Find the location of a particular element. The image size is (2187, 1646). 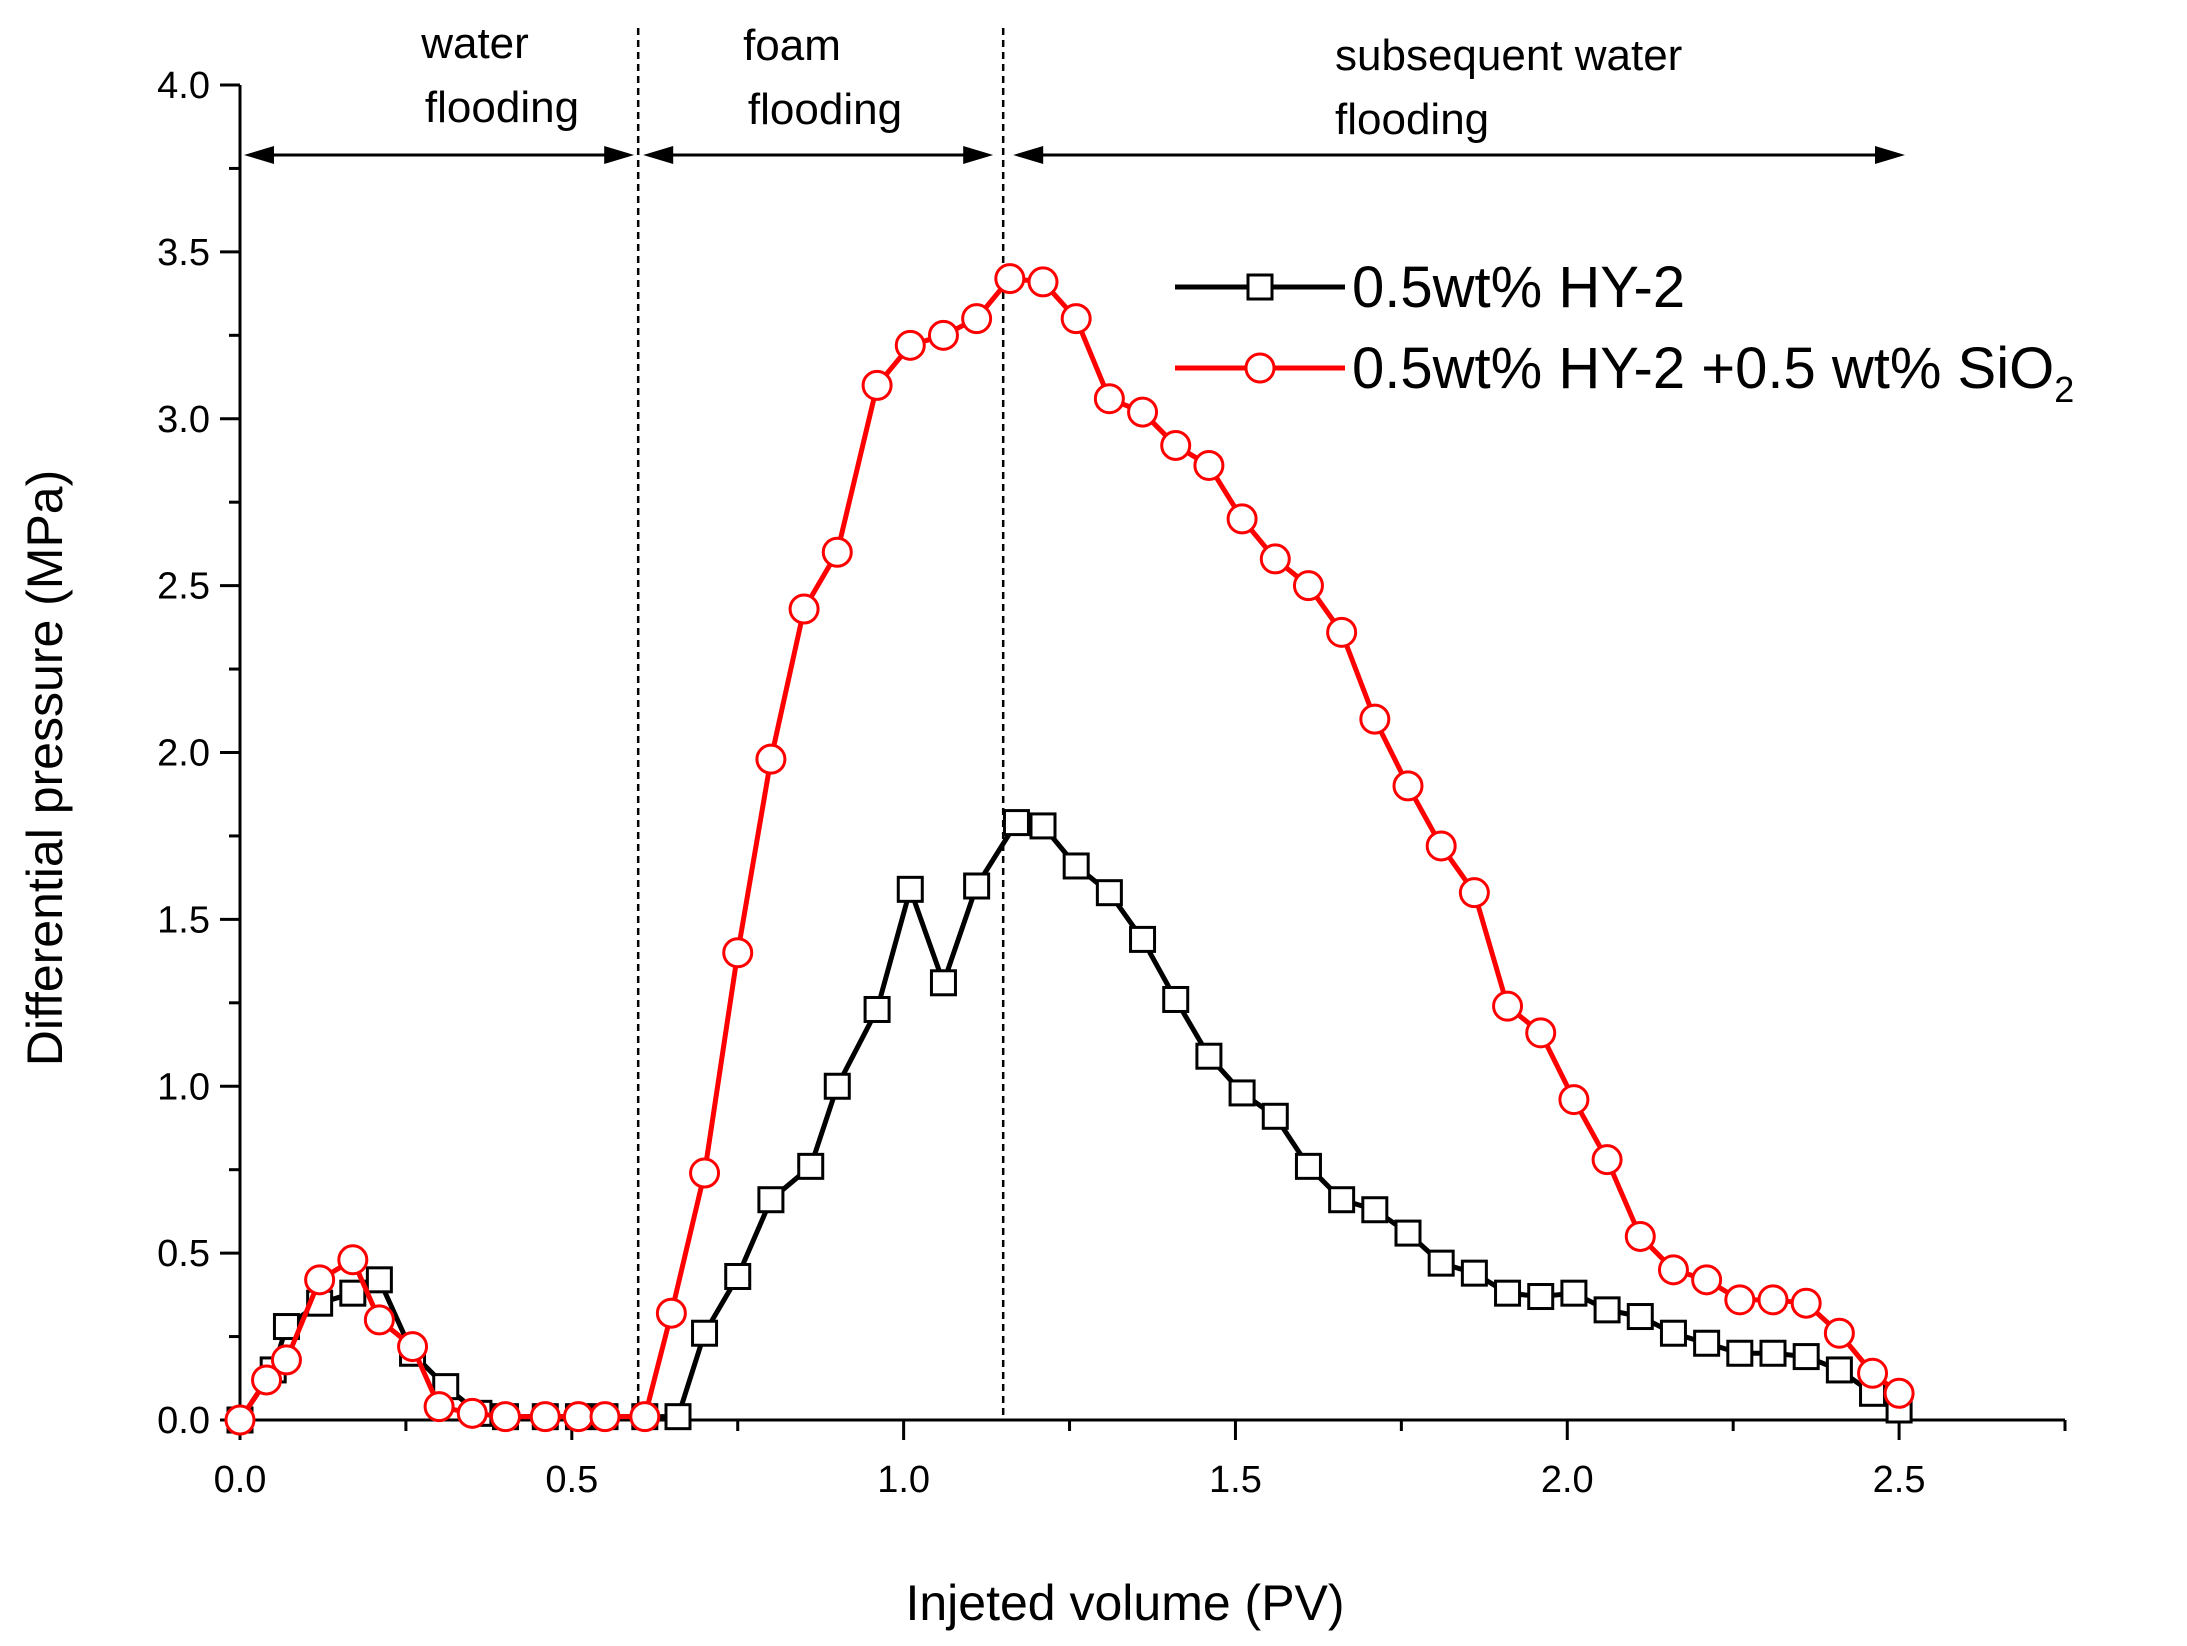

legend-label: 0.5wt% HY-2 +0.5 wt% SiO2 is located at coordinates (1713, 373).